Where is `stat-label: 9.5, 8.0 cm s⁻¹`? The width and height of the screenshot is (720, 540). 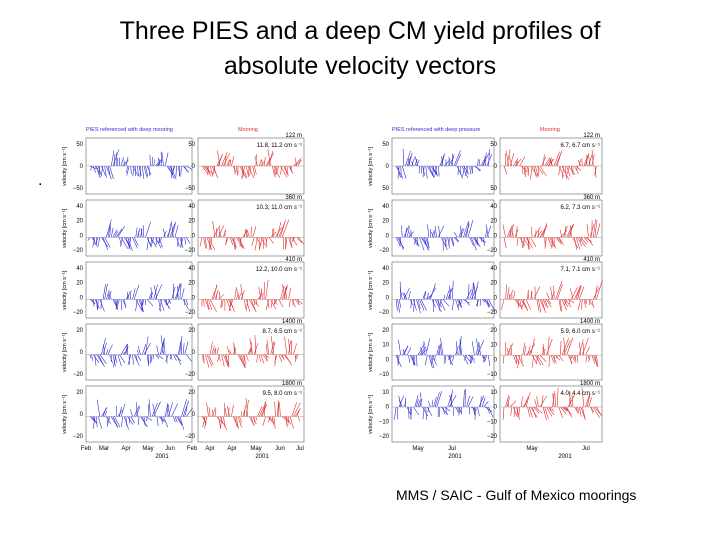
stat-label: 9.5, 8.0 cm s⁻¹ is located at coordinates (282, 394).